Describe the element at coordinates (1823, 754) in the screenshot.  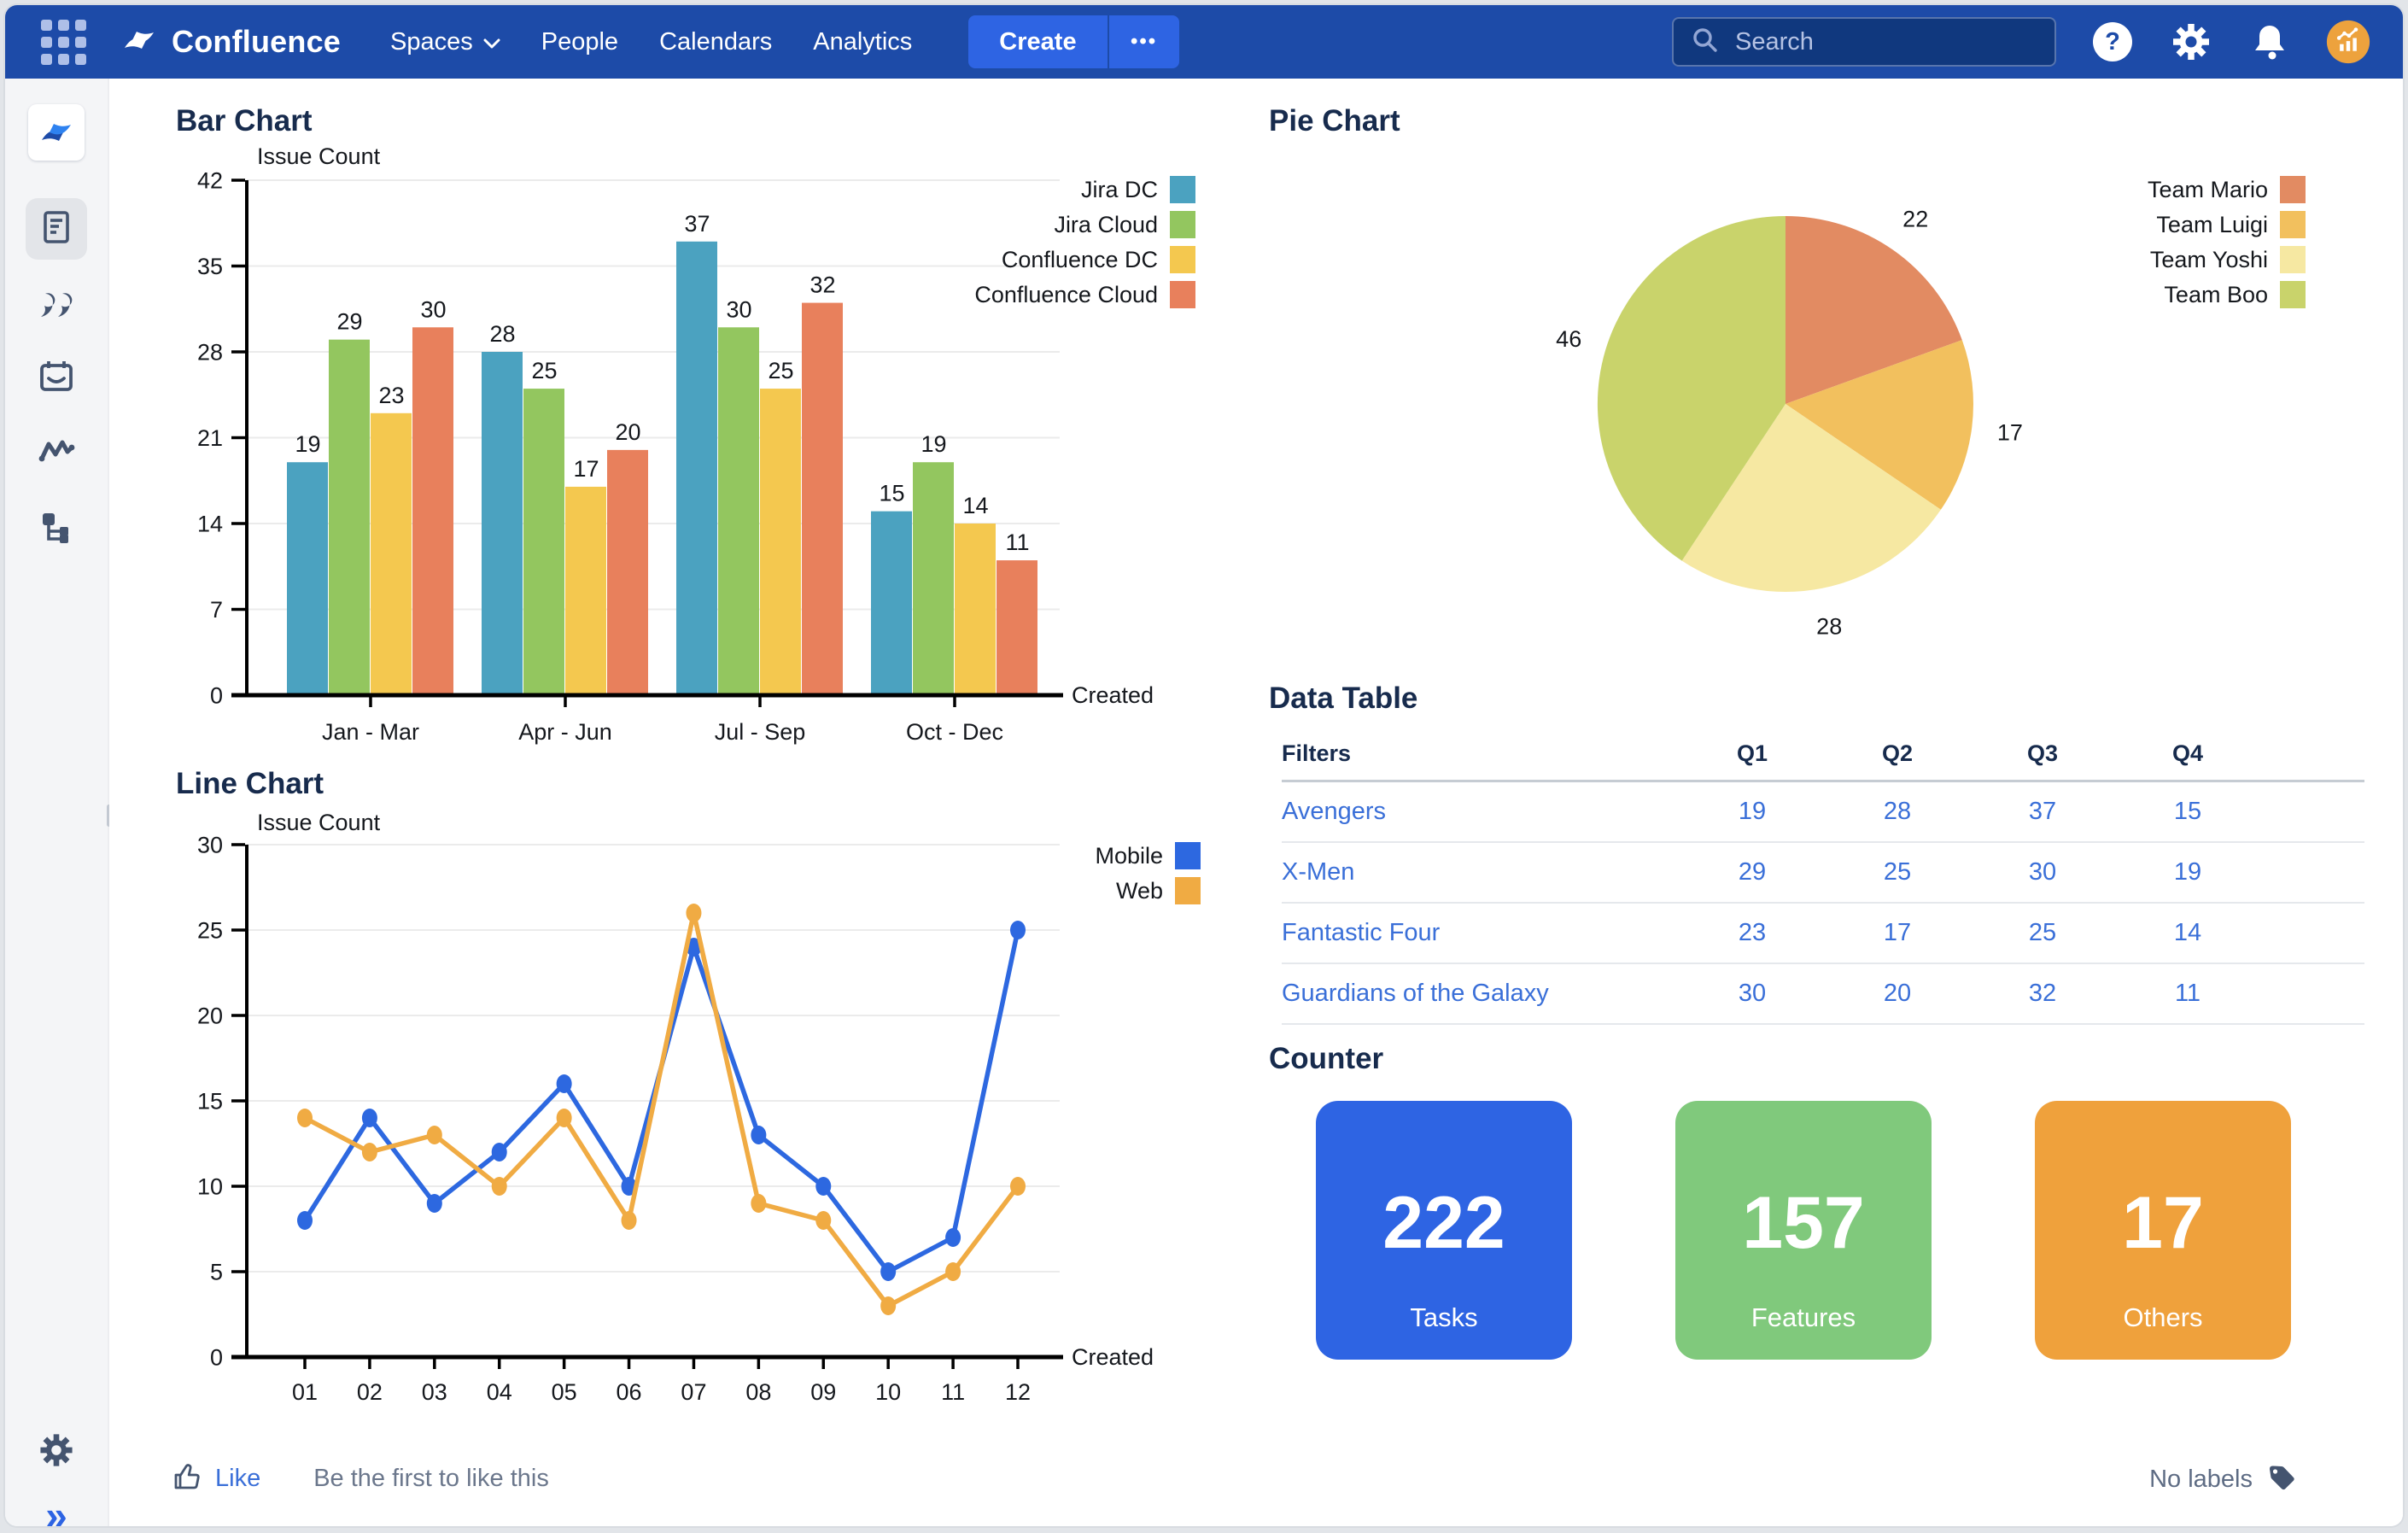
I see `table-header-row: Filters Q1 Q2 Q3 Q4` at that location.